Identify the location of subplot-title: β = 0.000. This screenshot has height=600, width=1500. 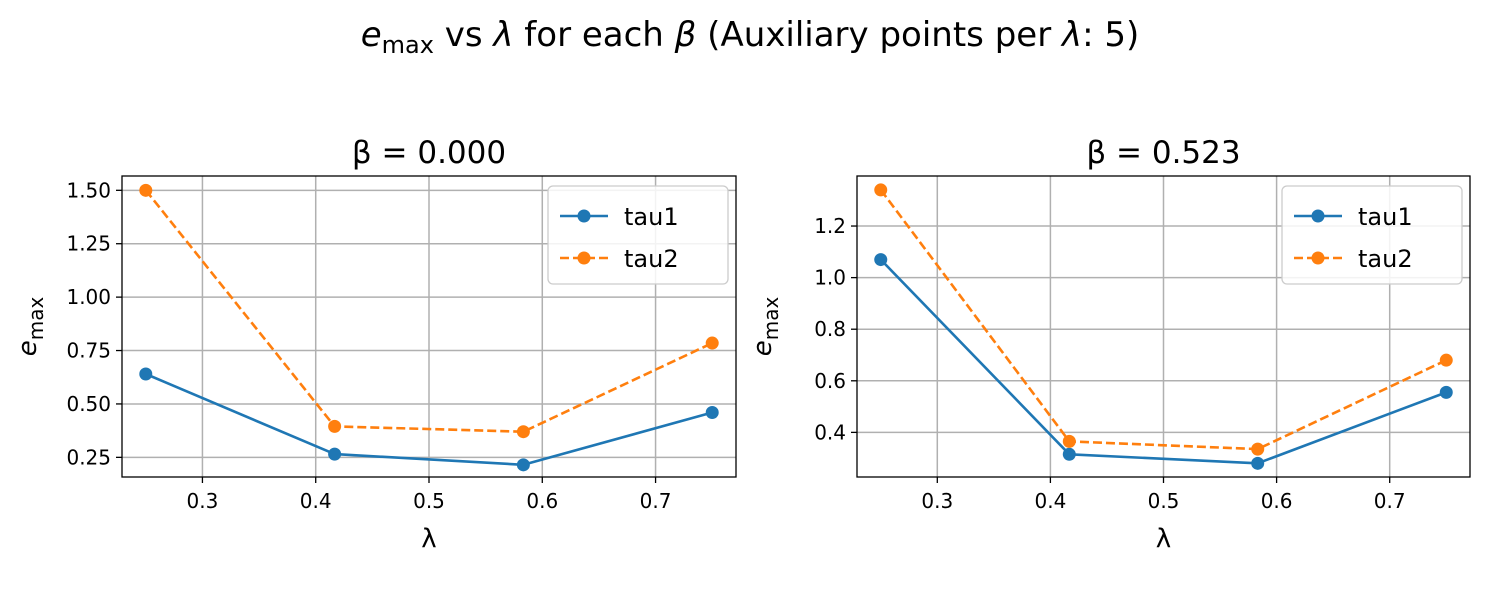
(429, 153).